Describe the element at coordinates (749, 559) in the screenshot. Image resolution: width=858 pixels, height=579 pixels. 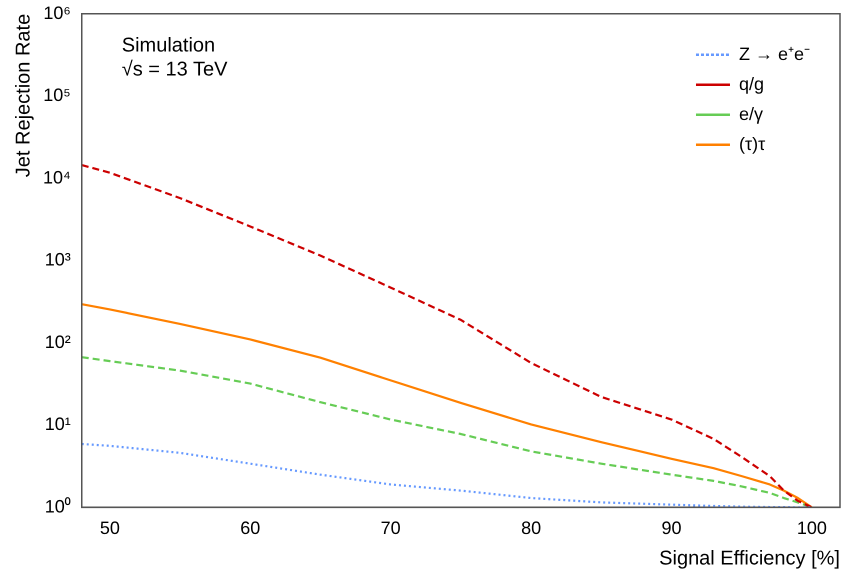
I see `x-axis-title: Signal Efficiency [%]` at that location.